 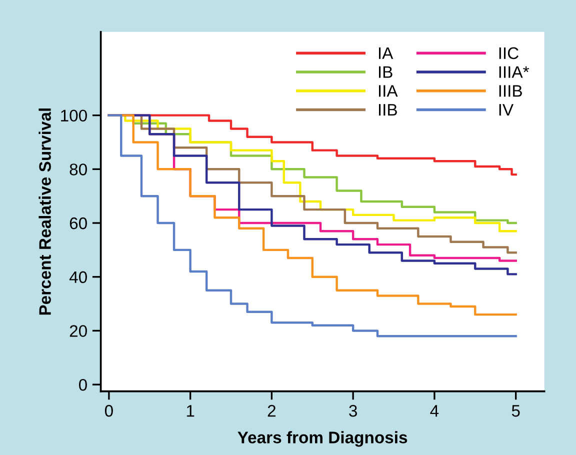 I want to click on legend-label: IB, so click(x=385, y=72).